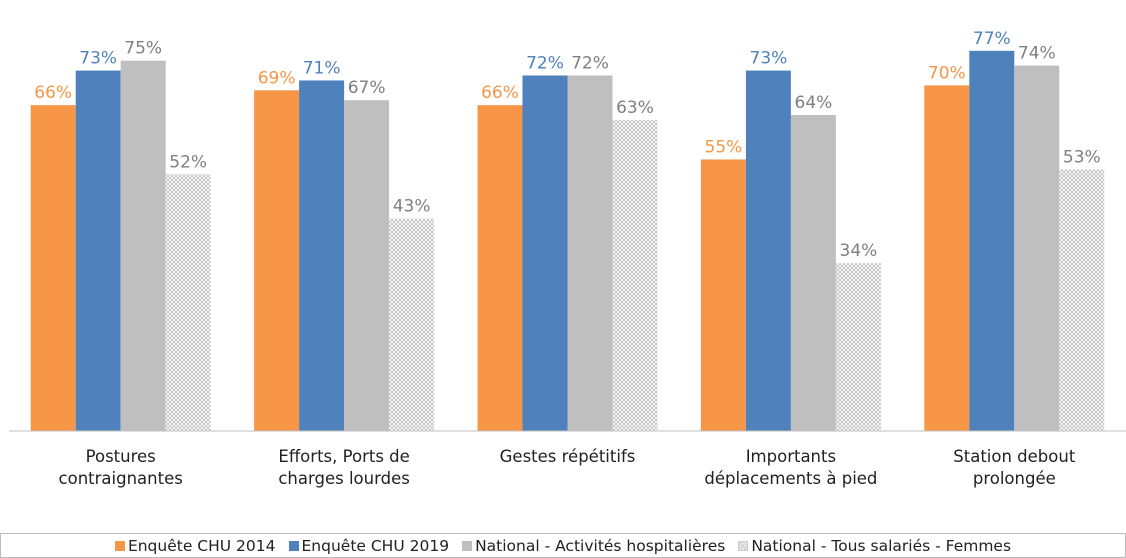 The width and height of the screenshot is (1126, 558). What do you see at coordinates (322, 68) in the screenshot?
I see `data-label: 71%` at bounding box center [322, 68].